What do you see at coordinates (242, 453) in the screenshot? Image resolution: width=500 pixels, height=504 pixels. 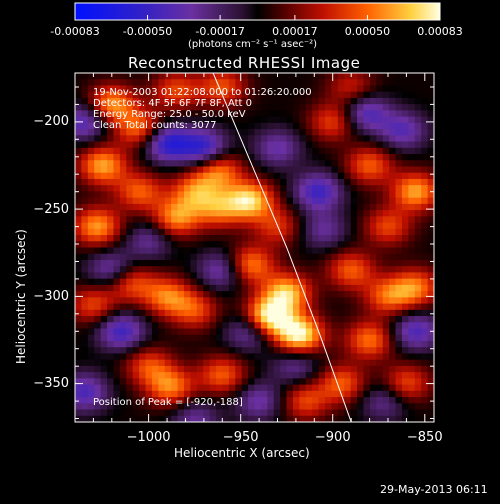 I see `x-axis-label: Heliocentric X (arcsec)` at bounding box center [242, 453].